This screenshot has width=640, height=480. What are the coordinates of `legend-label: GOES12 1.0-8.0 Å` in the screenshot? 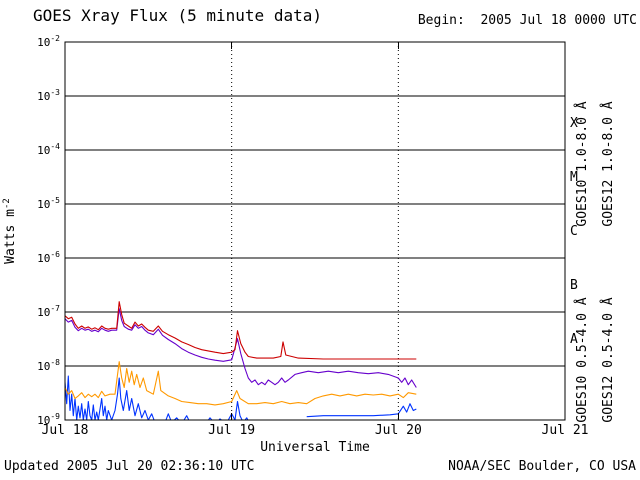 It's located at (608, 163).